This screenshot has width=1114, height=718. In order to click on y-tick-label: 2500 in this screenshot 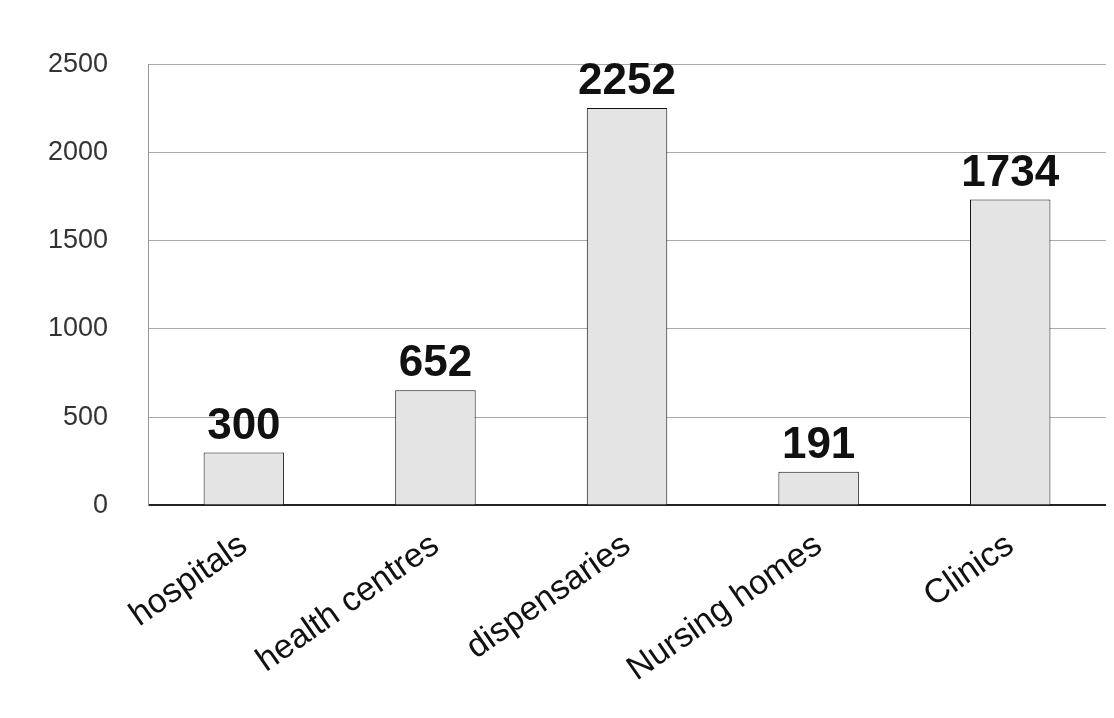, I will do `click(78, 62)`.